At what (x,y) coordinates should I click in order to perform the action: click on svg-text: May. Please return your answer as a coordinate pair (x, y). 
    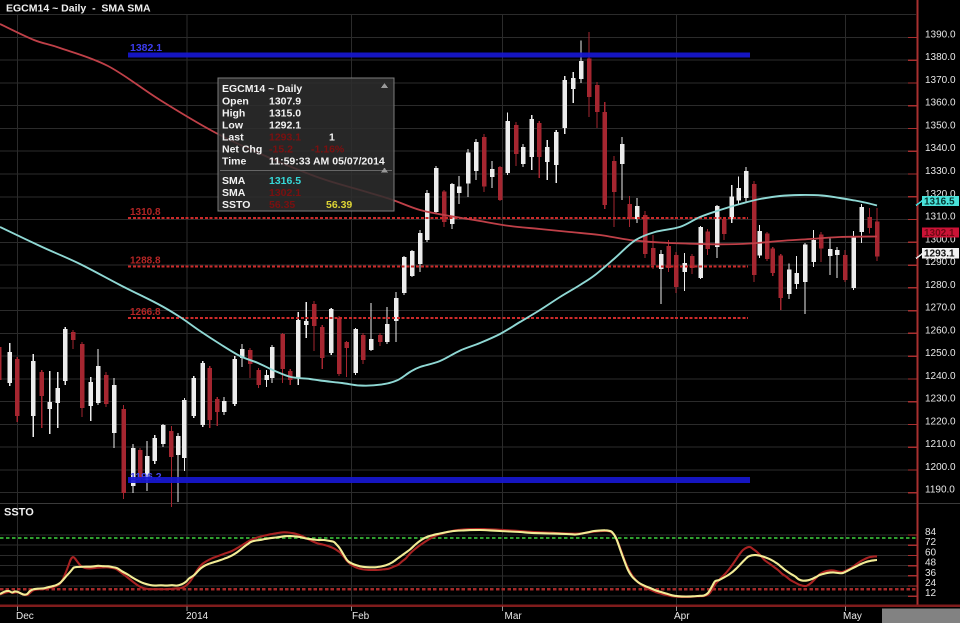
    Looking at the image, I should click on (852, 616).